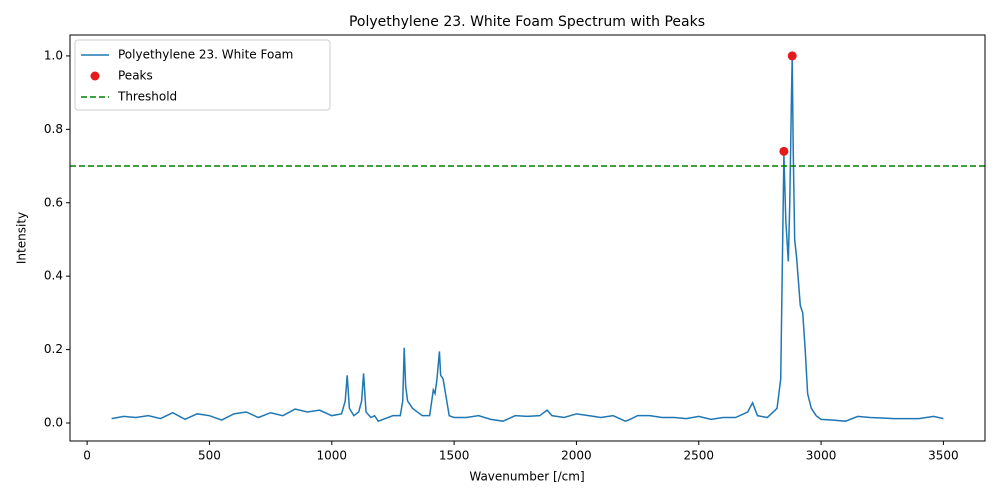  What do you see at coordinates (209, 456) in the screenshot?
I see `x-tick-label: 500` at bounding box center [209, 456].